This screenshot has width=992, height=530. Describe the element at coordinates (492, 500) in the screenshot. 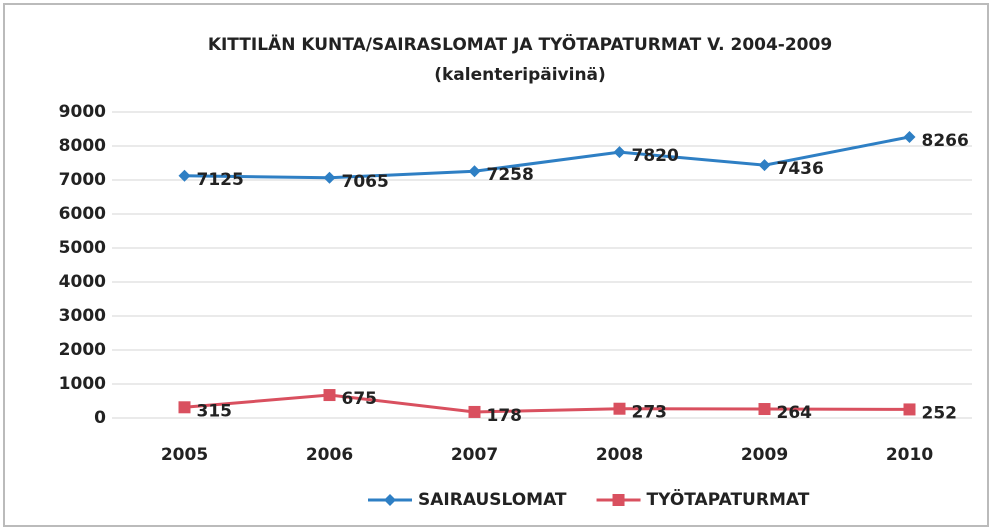

I see `legend-label: SAIRAUSLOMAT` at that location.